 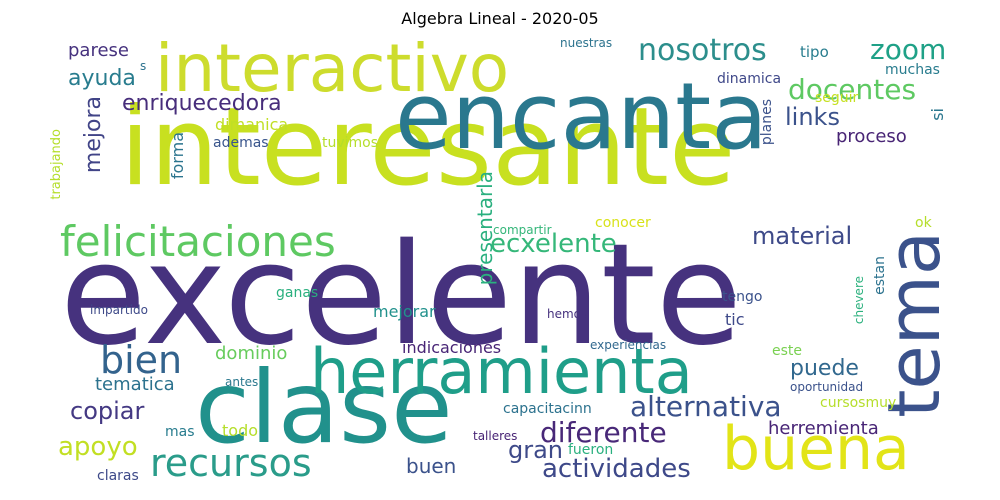 I want to click on word-34: dimanica, so click(x=252, y=124).